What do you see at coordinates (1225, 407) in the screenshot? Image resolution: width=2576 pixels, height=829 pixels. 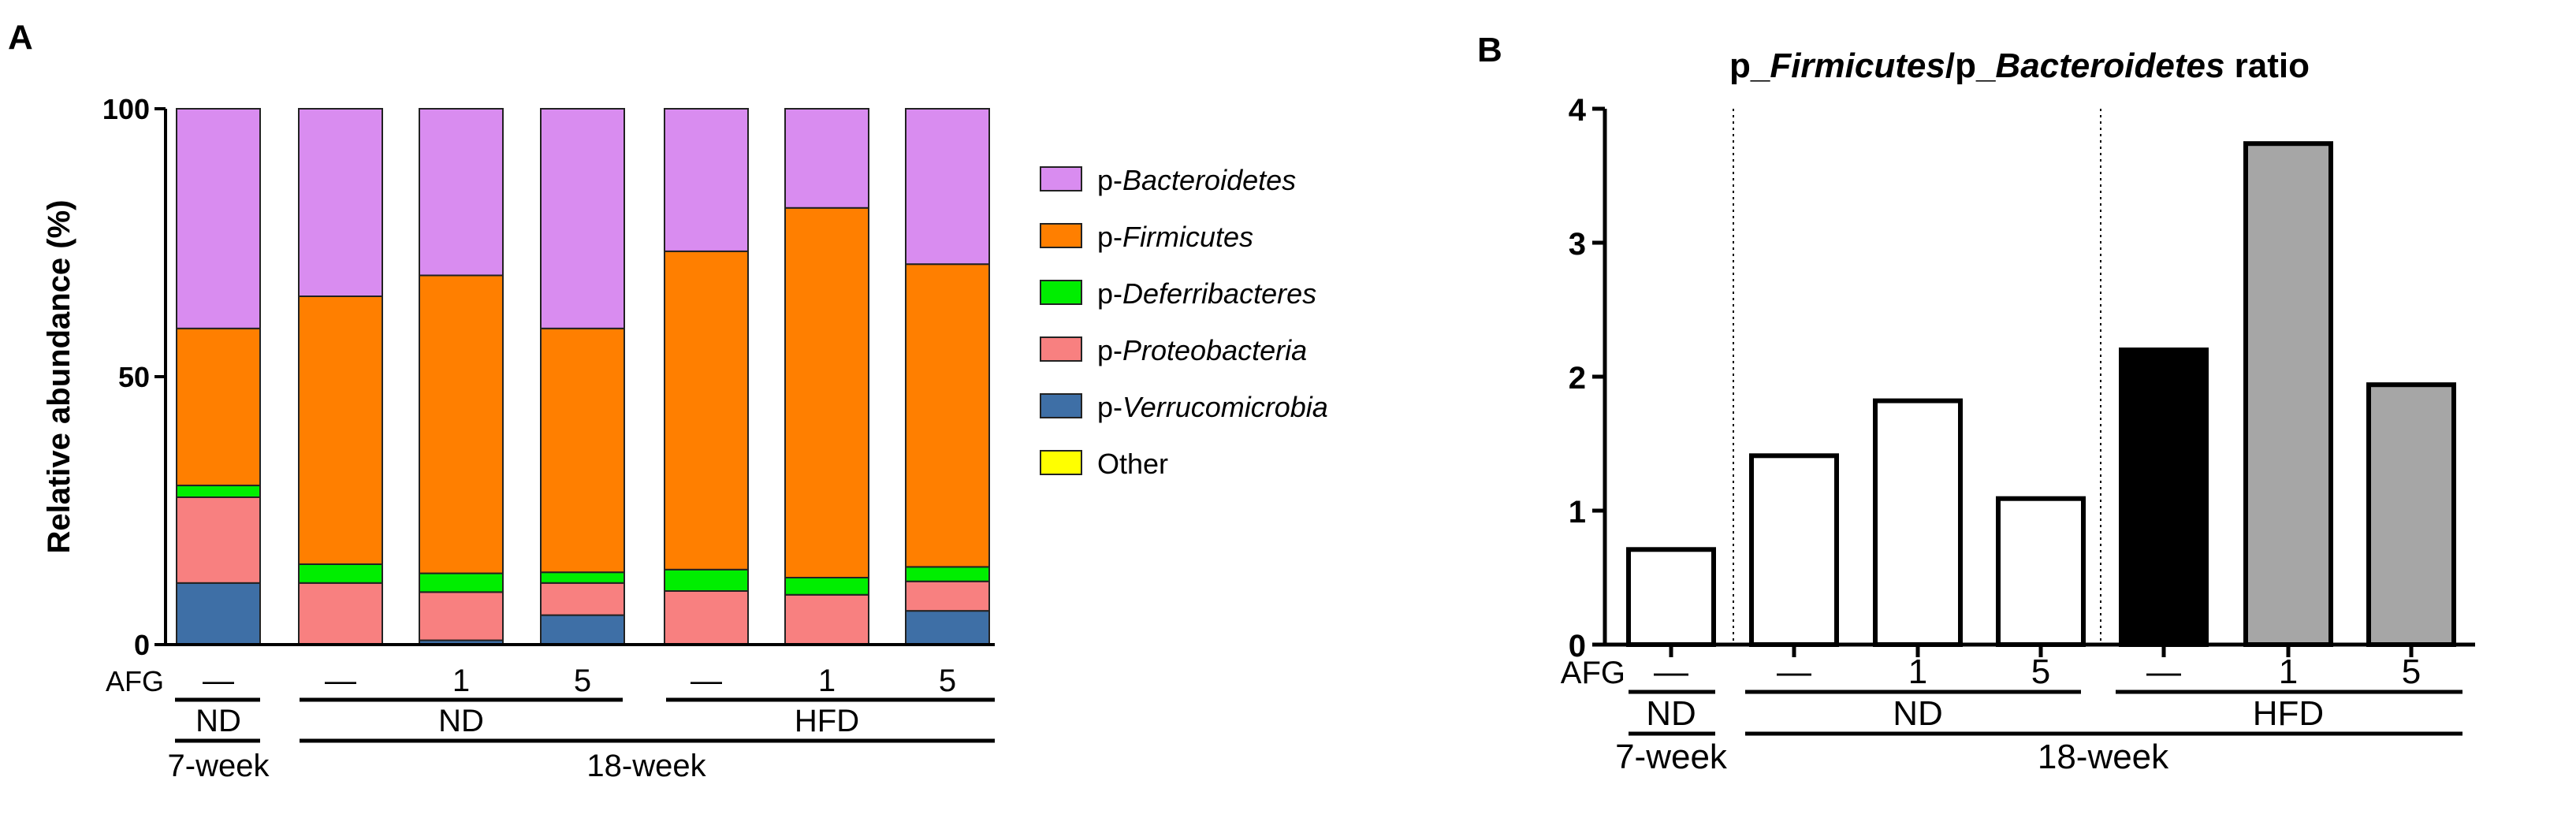 I see `legend-name: Verrucomicrobia` at bounding box center [1225, 407].